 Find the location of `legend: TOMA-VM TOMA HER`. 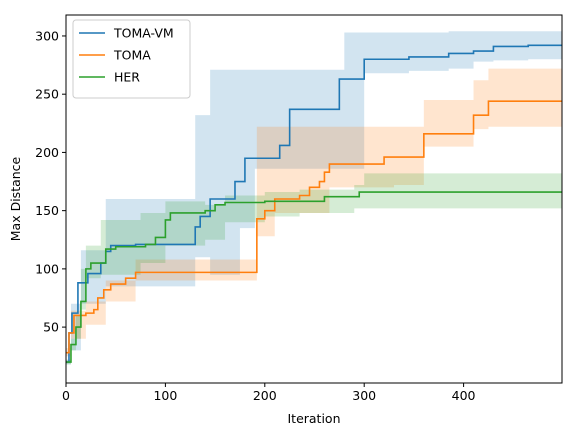

legend: TOMA-VM TOMA HER is located at coordinates (131, 59).